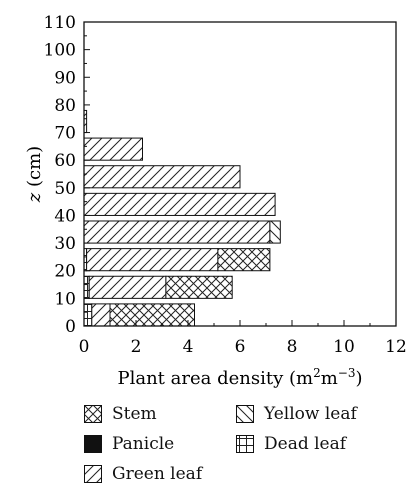  I want to click on yellow-leaf-swatch, so click(245, 414).